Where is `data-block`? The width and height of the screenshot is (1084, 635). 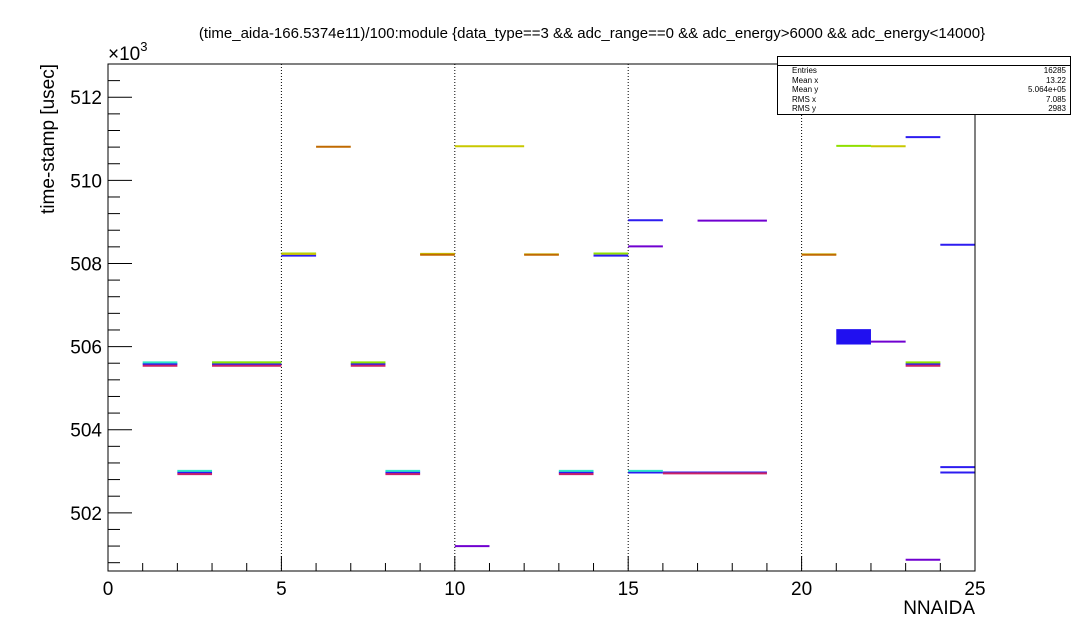
data-block is located at coordinates (853, 337).